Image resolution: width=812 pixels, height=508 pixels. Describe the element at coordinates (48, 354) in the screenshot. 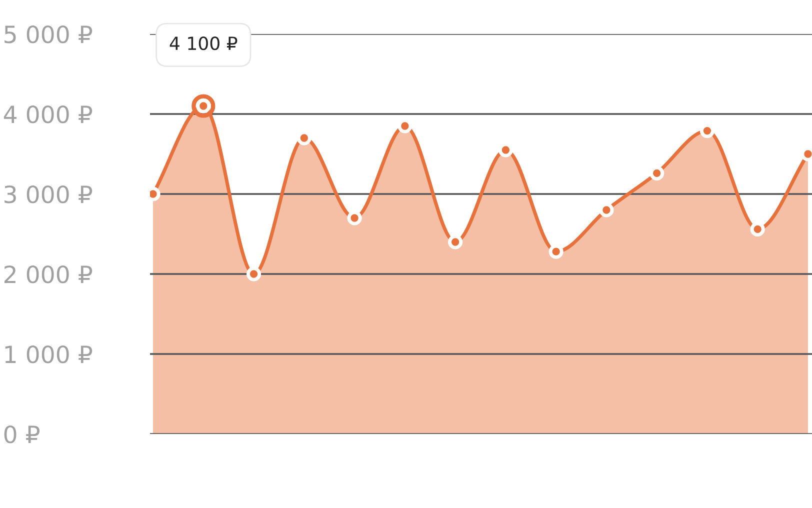

I see `y-tick-label: 1 000 ₽` at that location.